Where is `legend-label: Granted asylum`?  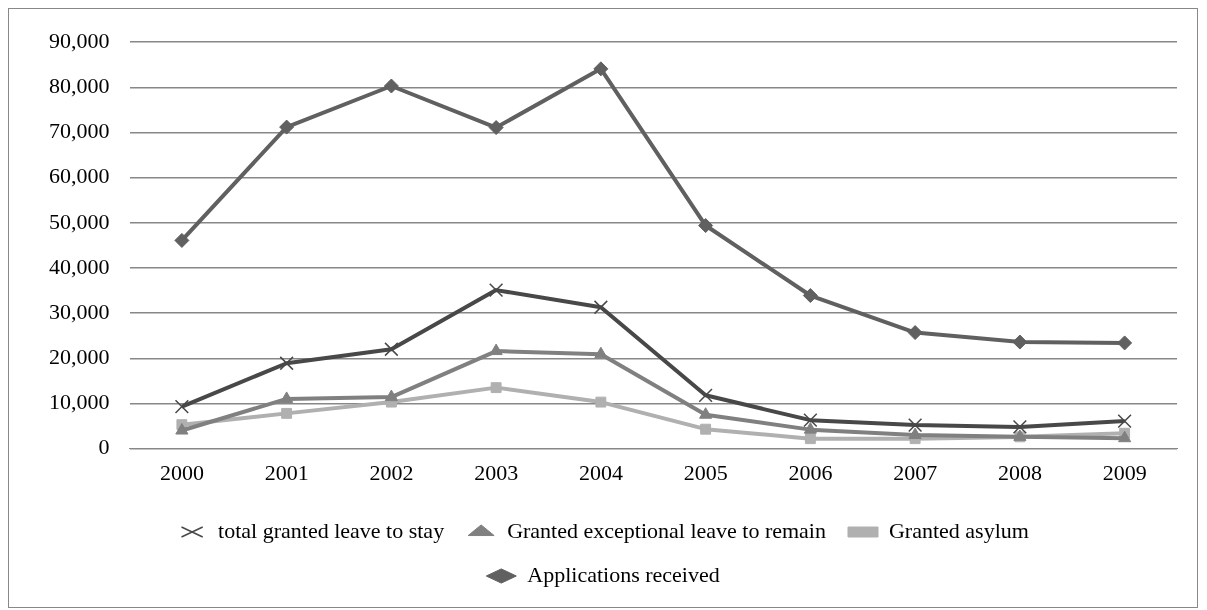 legend-label: Granted asylum is located at coordinates (958, 530).